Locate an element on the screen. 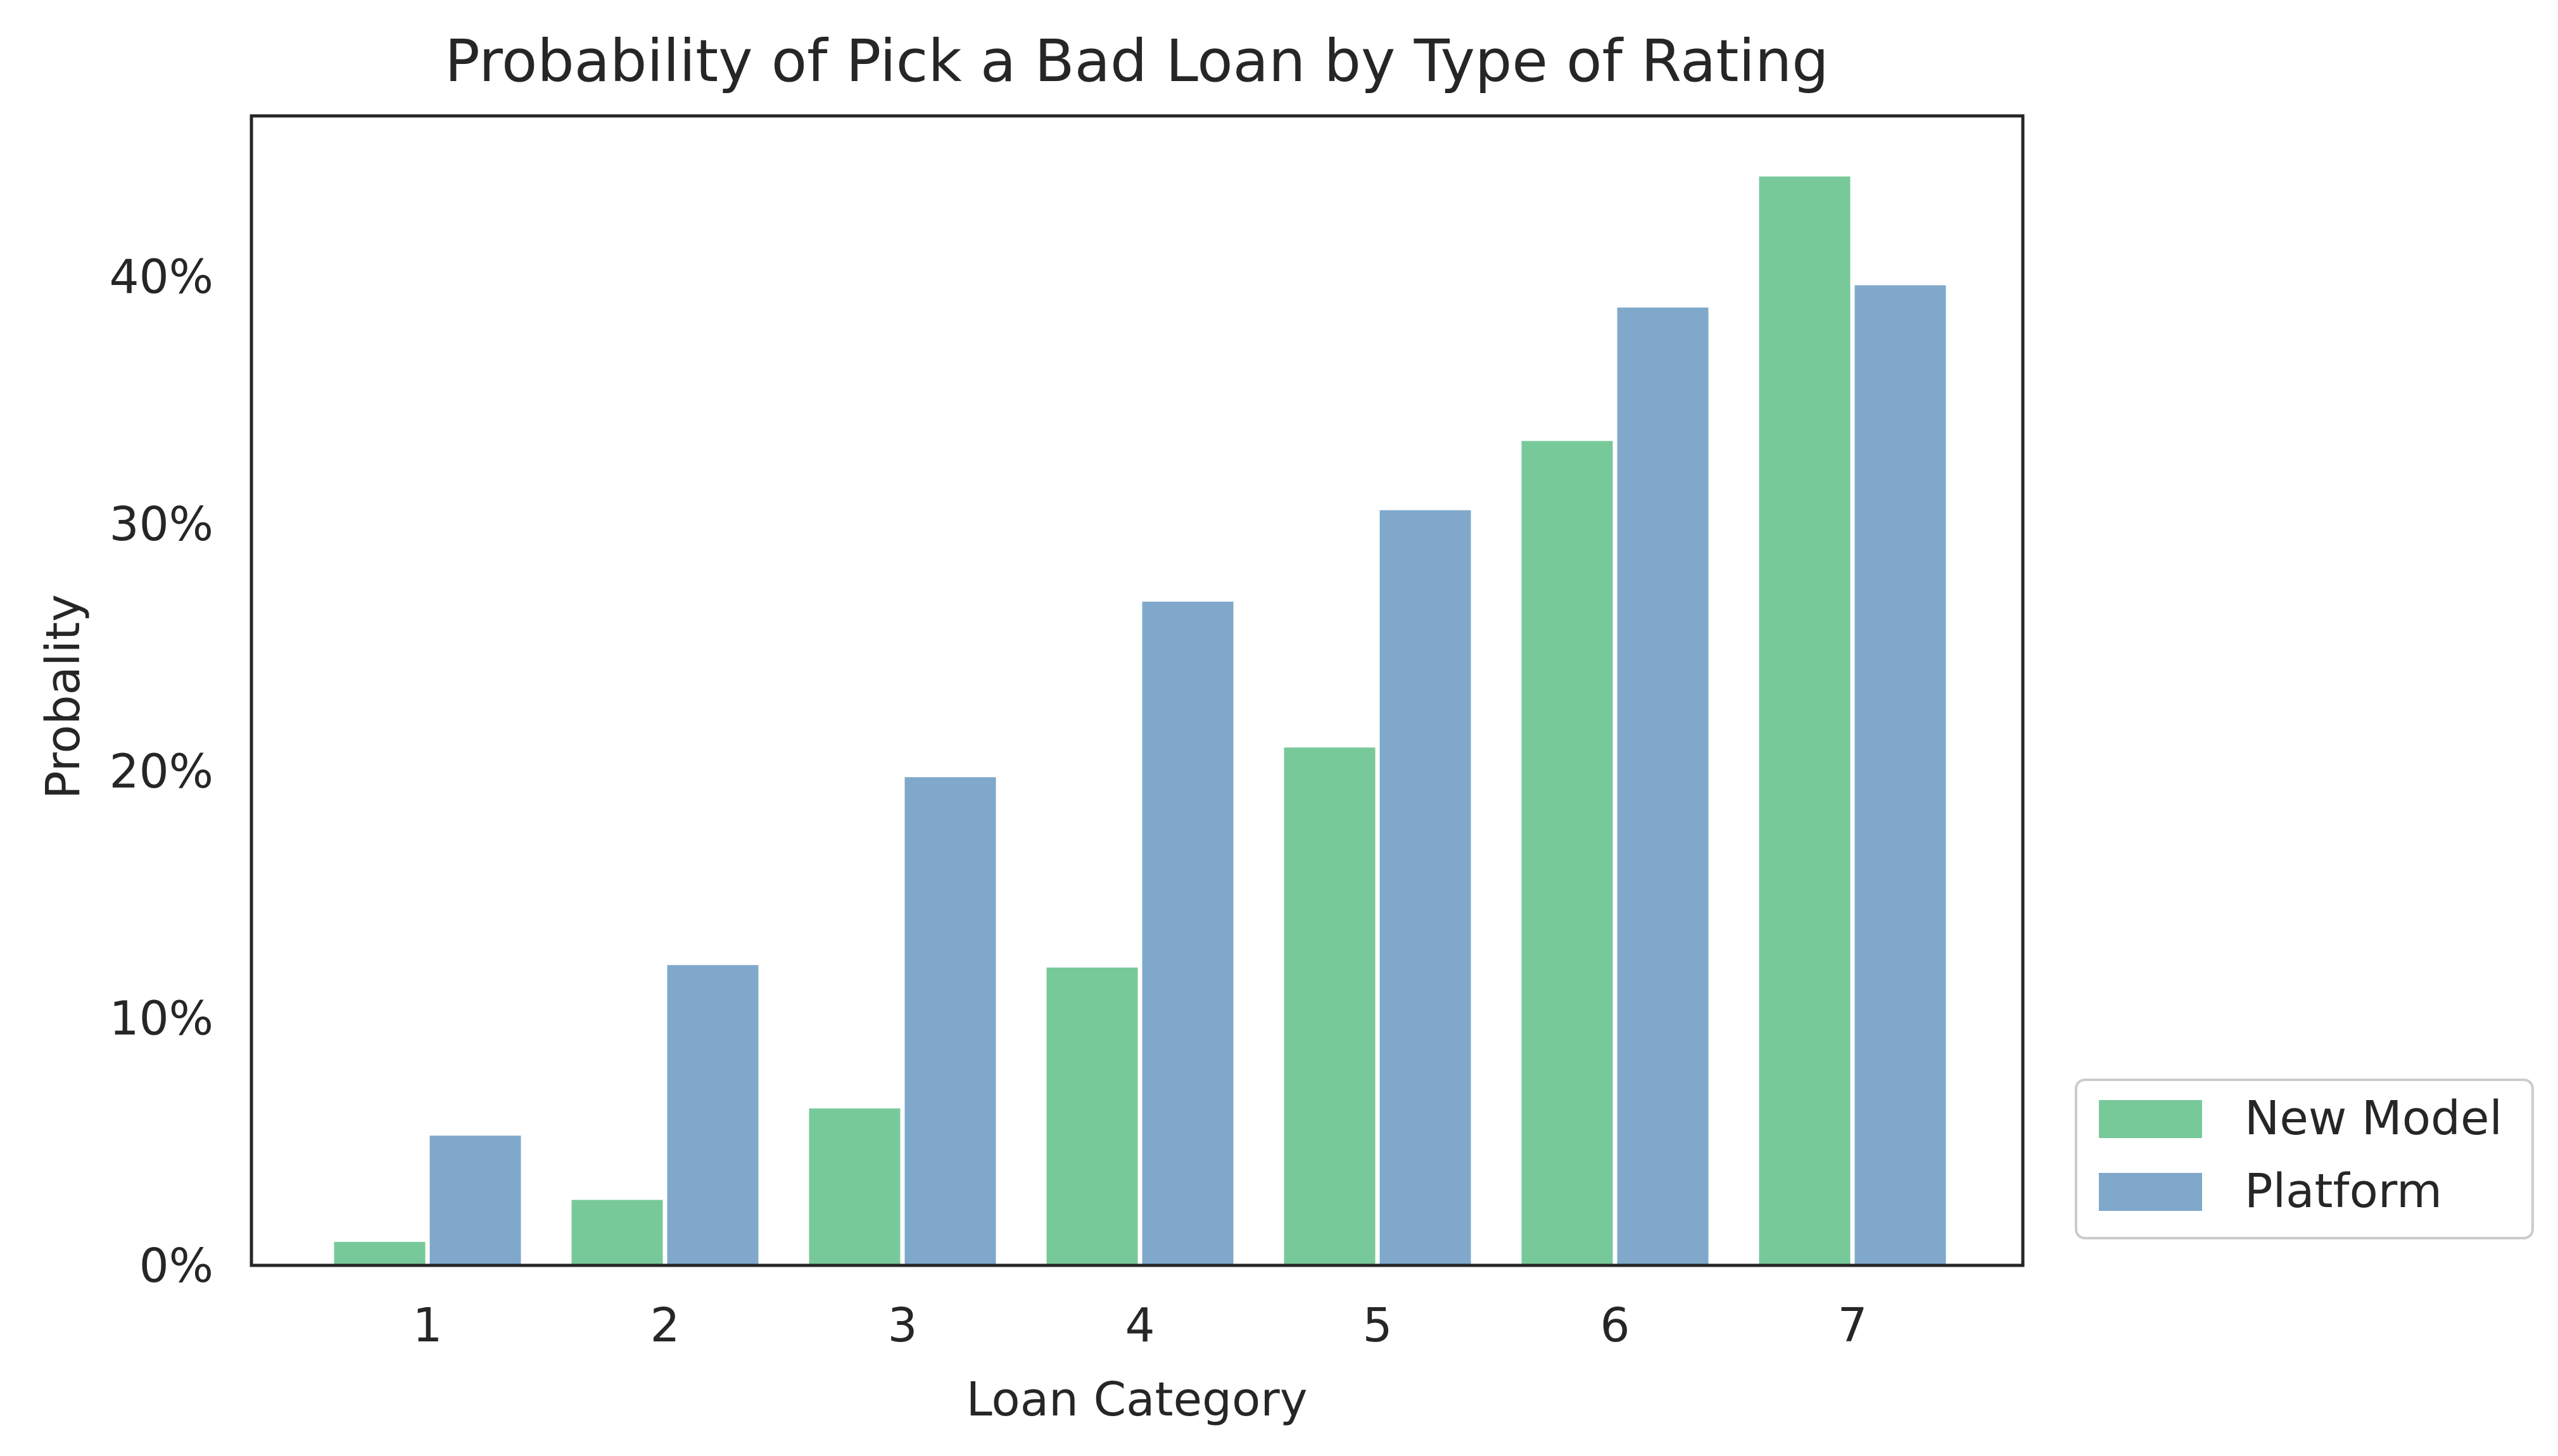 This screenshot has height=1456, width=2558. legend-swatch-platform is located at coordinates (2150, 1192).